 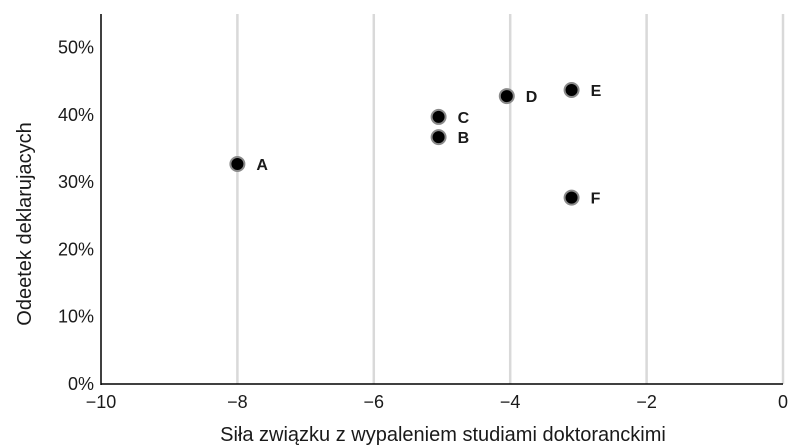 I want to click on x-tick-label: 0, so click(x=783, y=402).